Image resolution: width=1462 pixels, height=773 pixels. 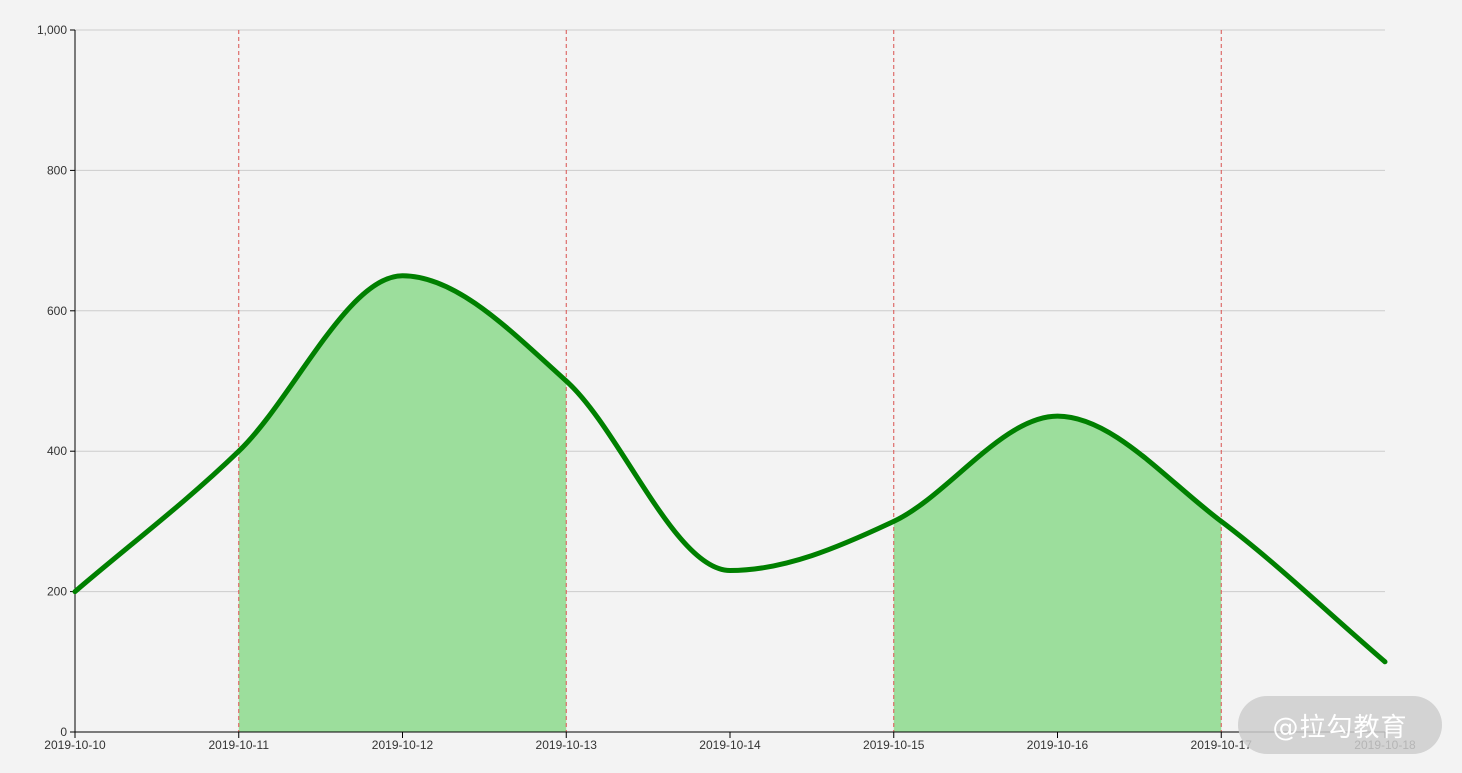 What do you see at coordinates (75, 745) in the screenshot?
I see `x-tick-label: 2019-10-10` at bounding box center [75, 745].